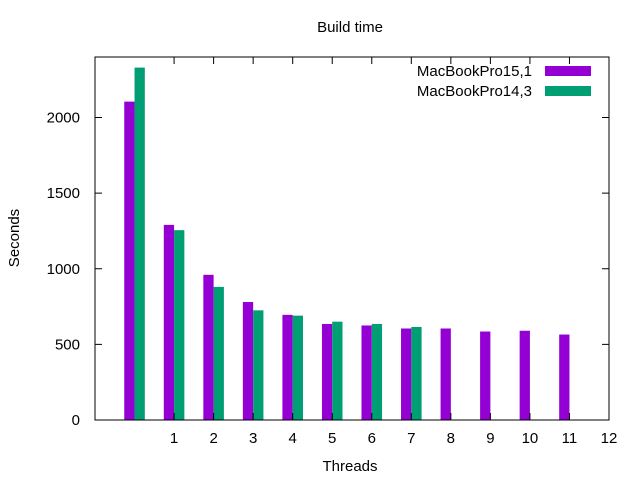 The image size is (640, 480). Describe the element at coordinates (490, 438) in the screenshot. I see `x-tick-label: 9` at that location.